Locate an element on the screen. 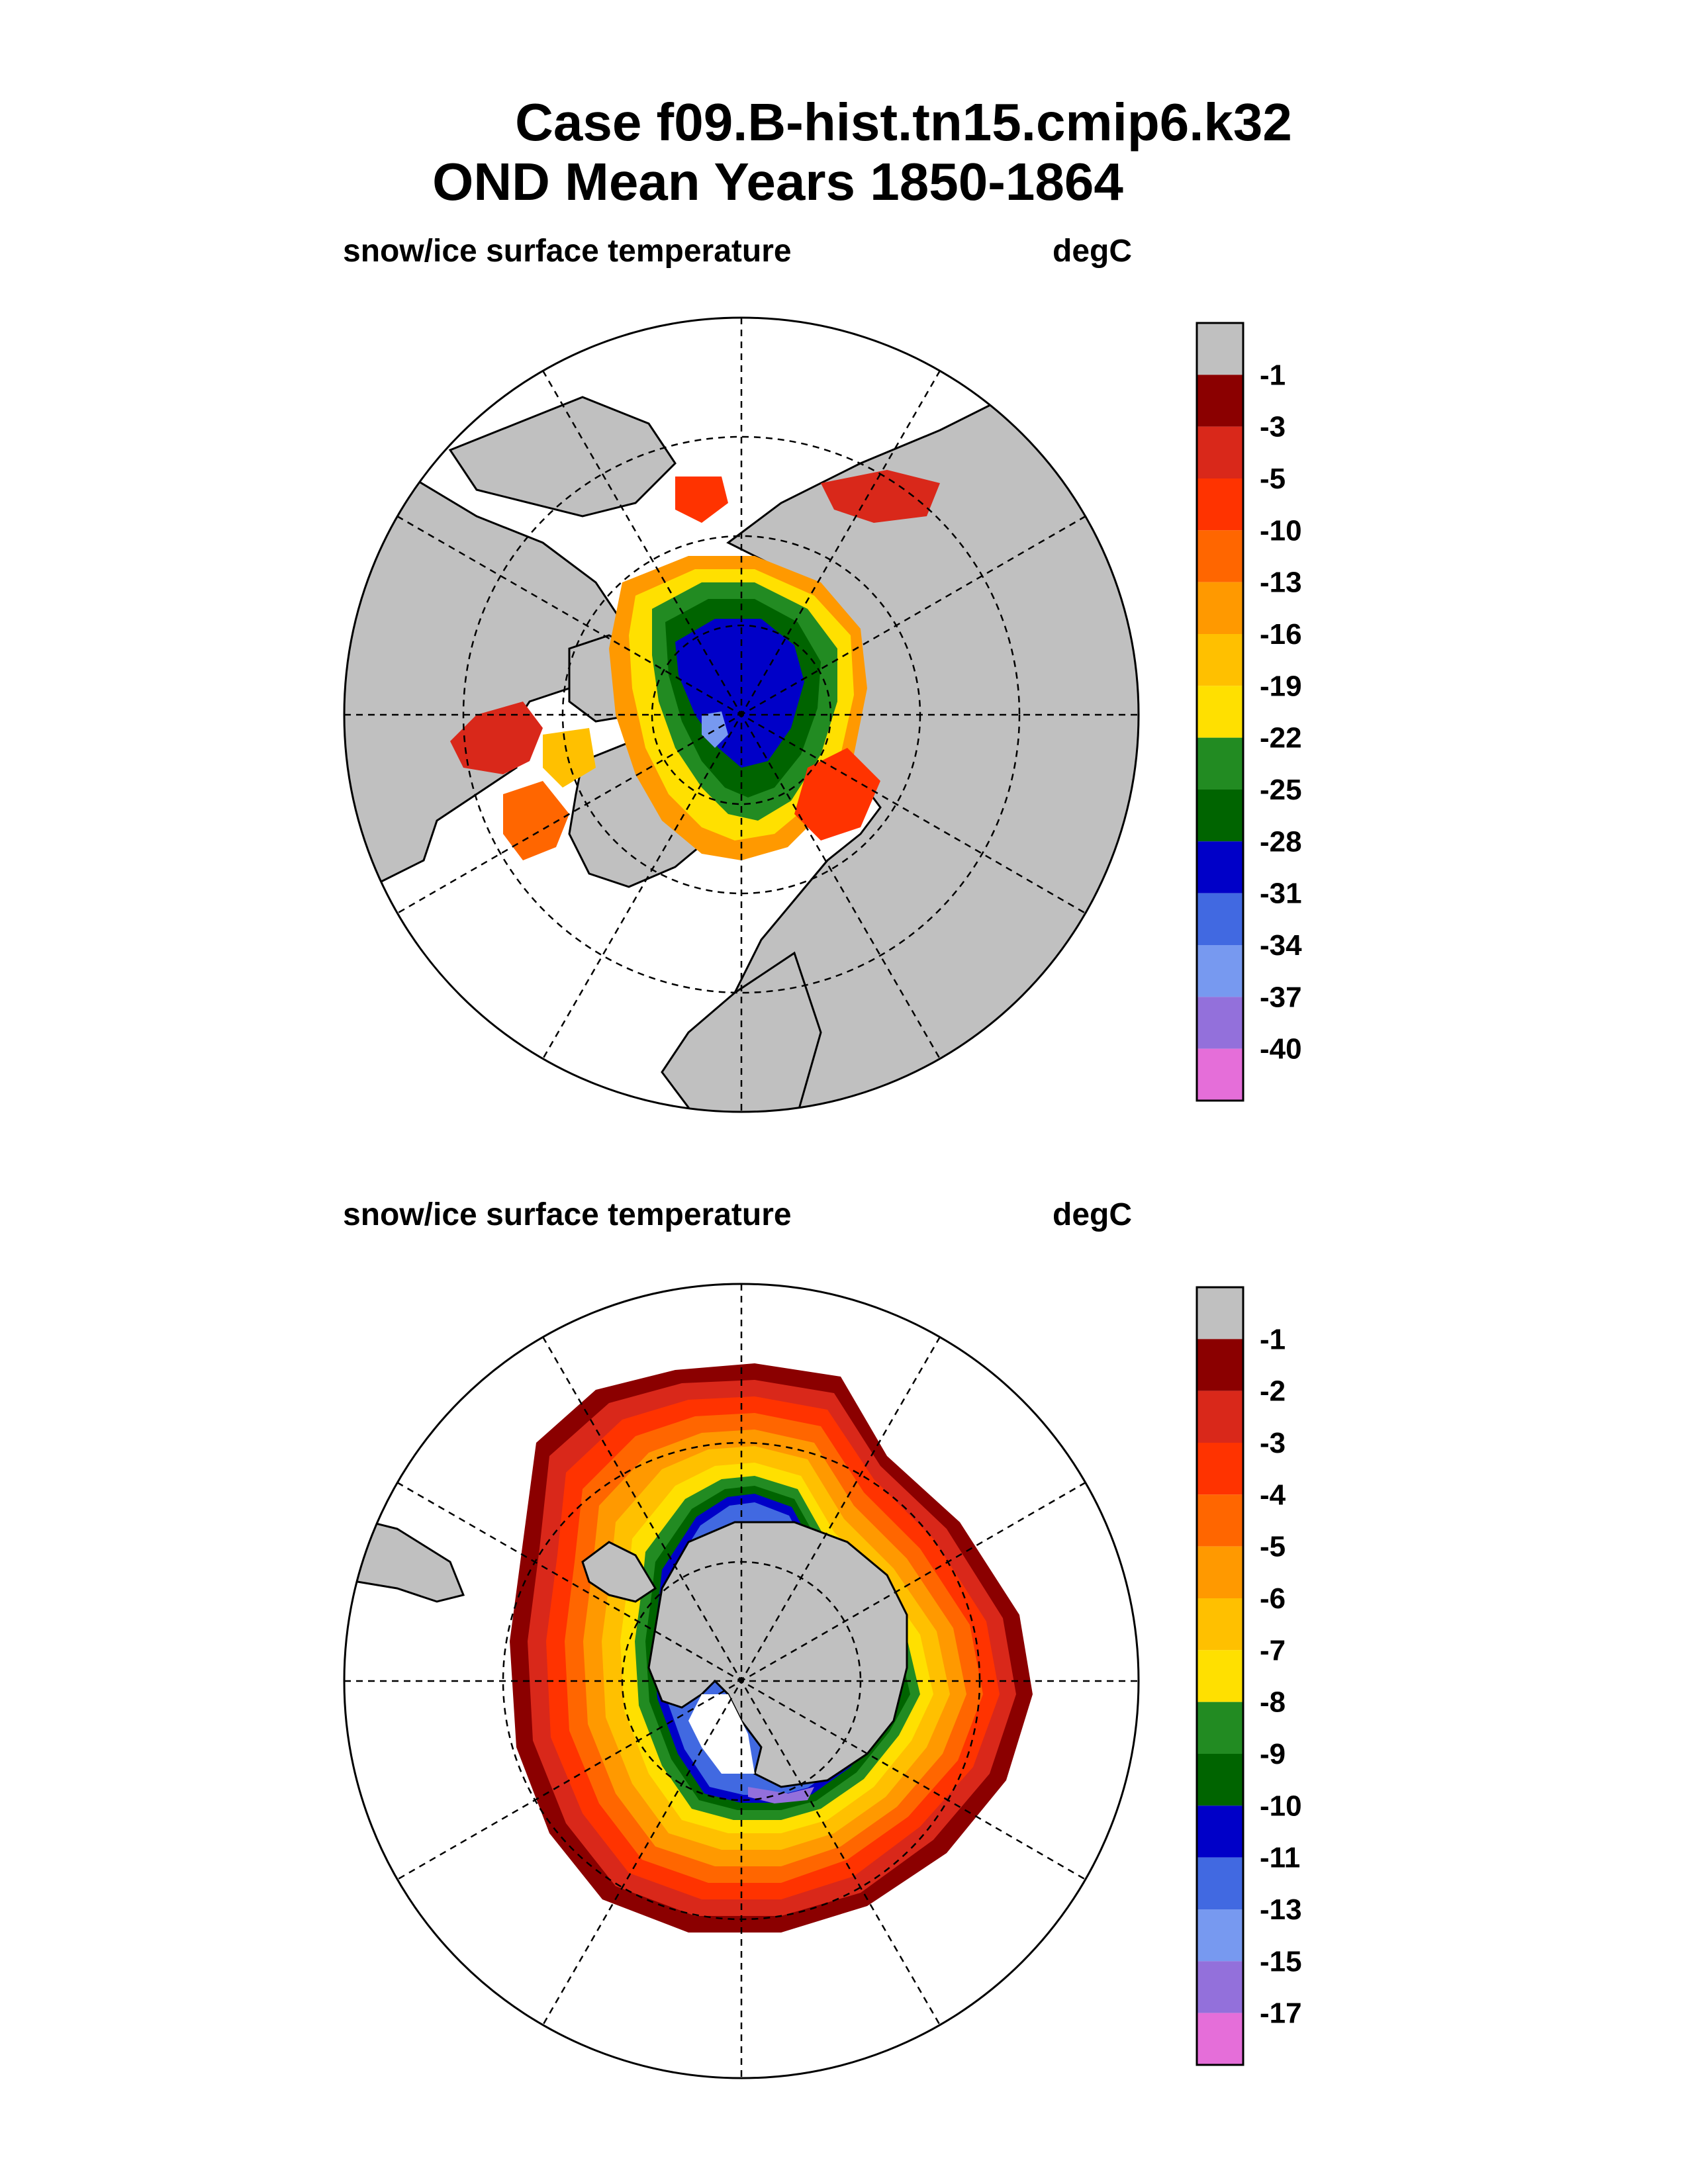 Image resolution: width=1688 pixels, height=2184 pixels. north-colorbar-label: -34 is located at coordinates (1281, 946).